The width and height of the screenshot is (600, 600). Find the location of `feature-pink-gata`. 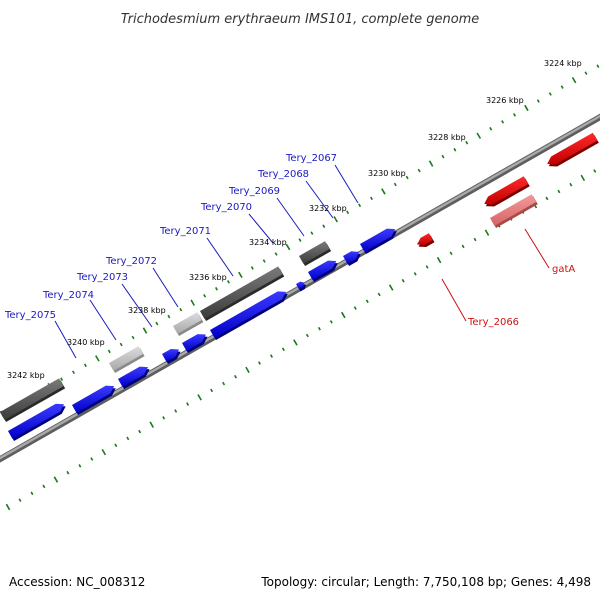

feature-pink-gata is located at coordinates (513, 210).